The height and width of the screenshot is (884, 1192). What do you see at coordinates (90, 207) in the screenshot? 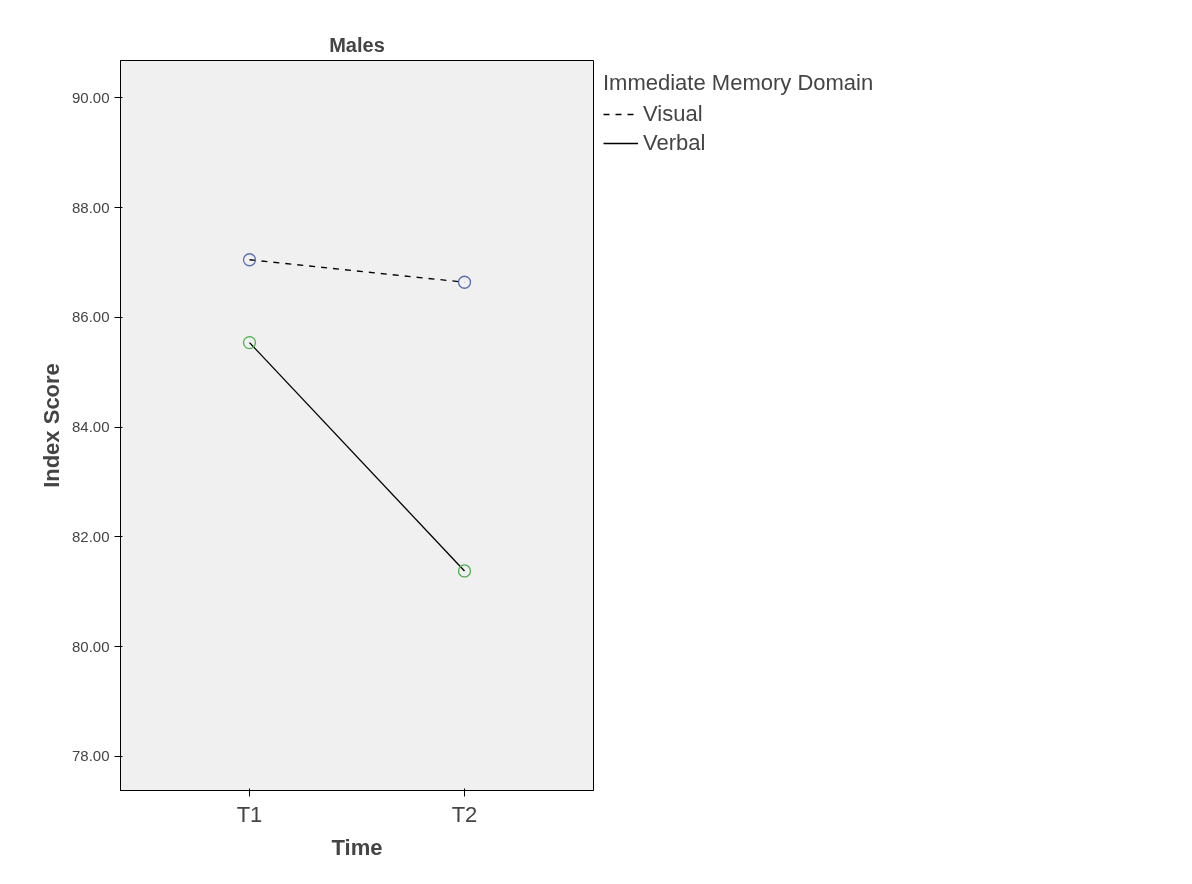
I see `y-tick-label: 88.00` at bounding box center [90, 207].